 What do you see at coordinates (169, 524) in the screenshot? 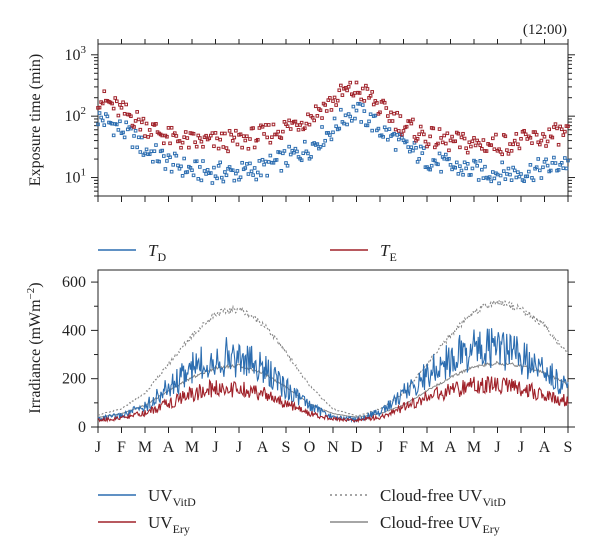
I see `bottom-legend-label: UVEry` at bounding box center [169, 524].